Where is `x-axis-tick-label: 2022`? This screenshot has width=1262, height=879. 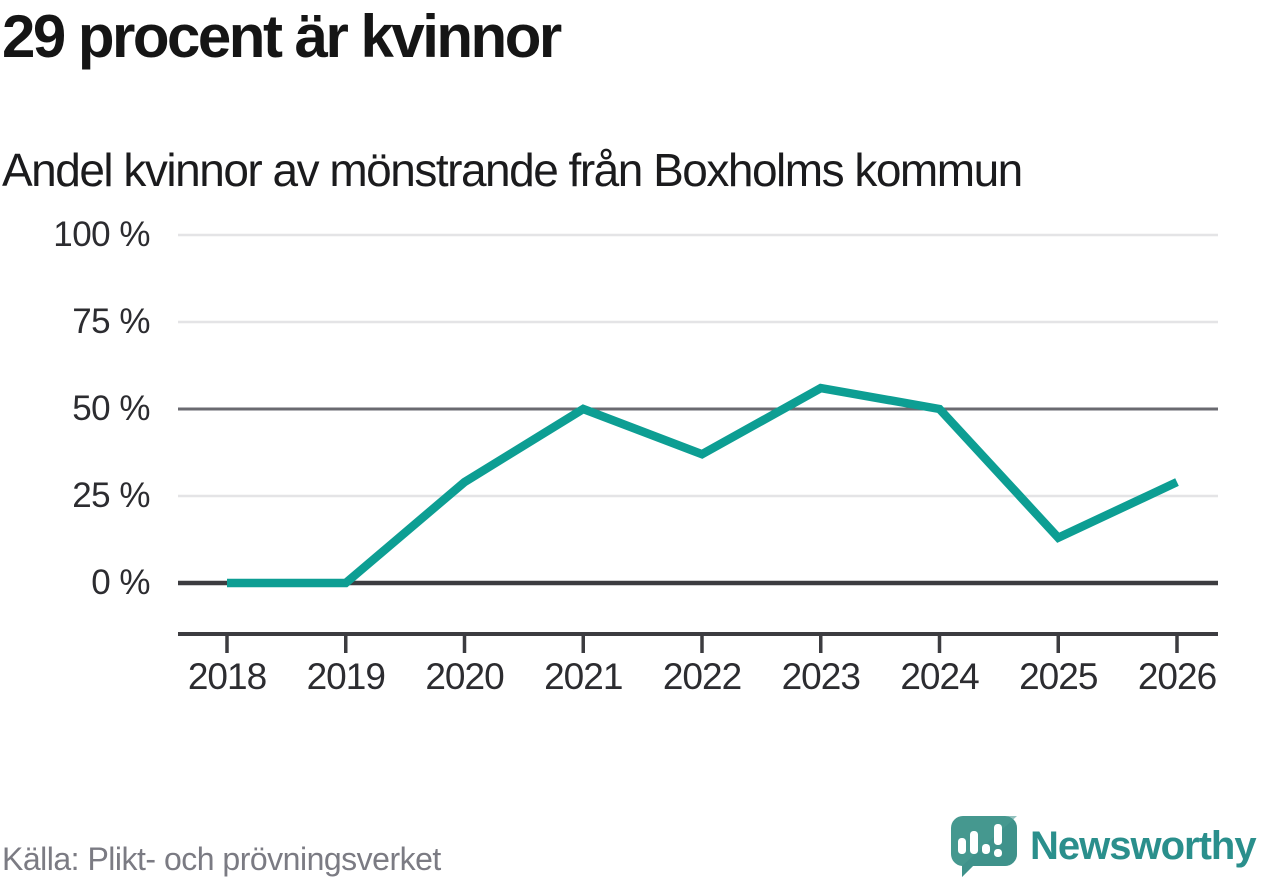 x-axis-tick-label: 2022 is located at coordinates (702, 676).